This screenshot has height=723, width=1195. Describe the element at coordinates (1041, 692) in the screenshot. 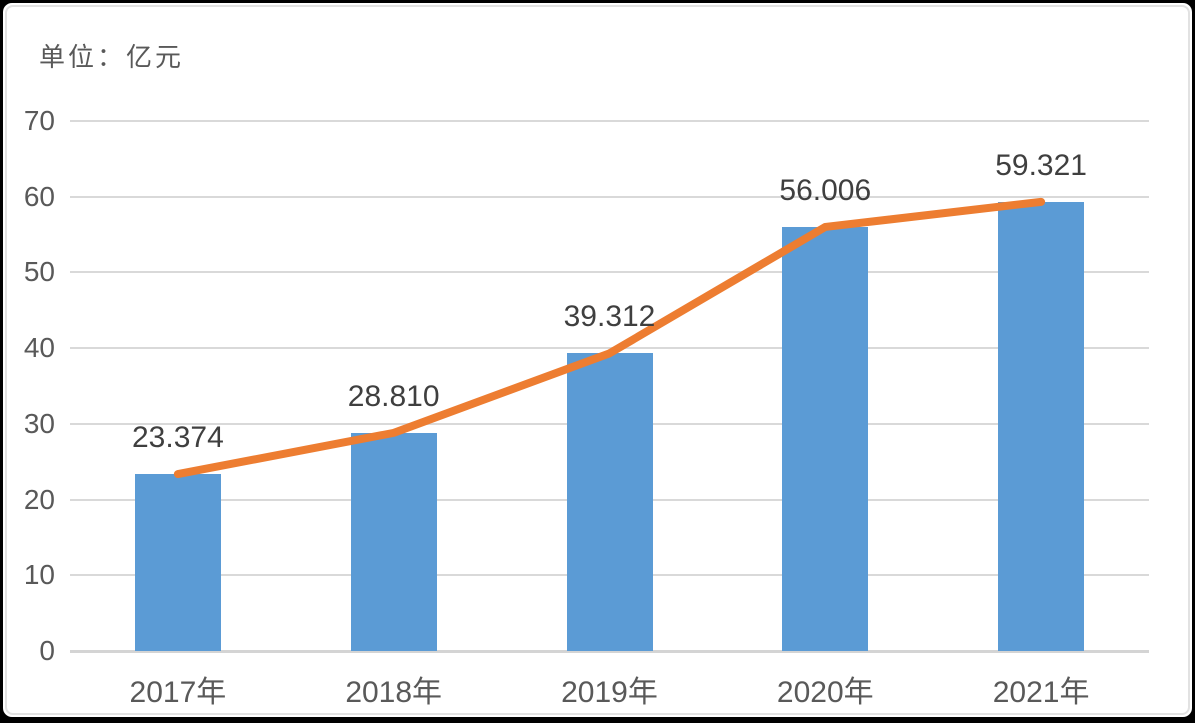

I see `x-tick-label: 2021年` at that location.